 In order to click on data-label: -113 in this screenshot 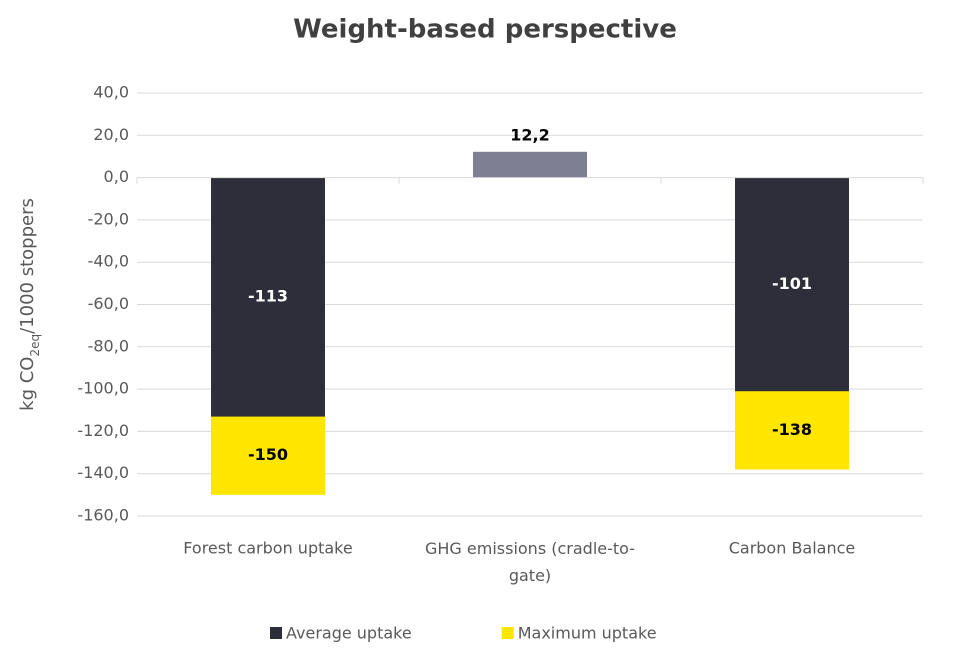, I will do `click(268, 296)`.